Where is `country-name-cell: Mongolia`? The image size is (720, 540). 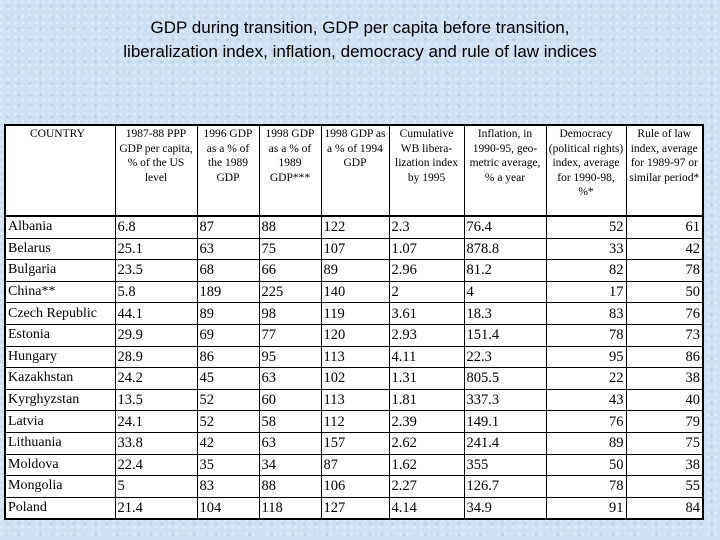
country-name-cell: Mongolia is located at coordinates (60, 486).